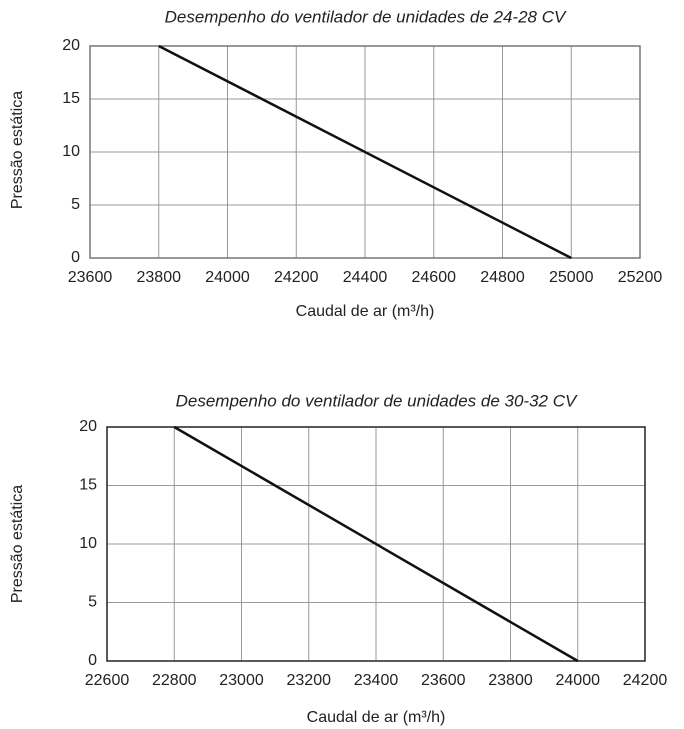  What do you see at coordinates (107, 680) in the screenshot?
I see `x-tick-label: 22600` at bounding box center [107, 680].